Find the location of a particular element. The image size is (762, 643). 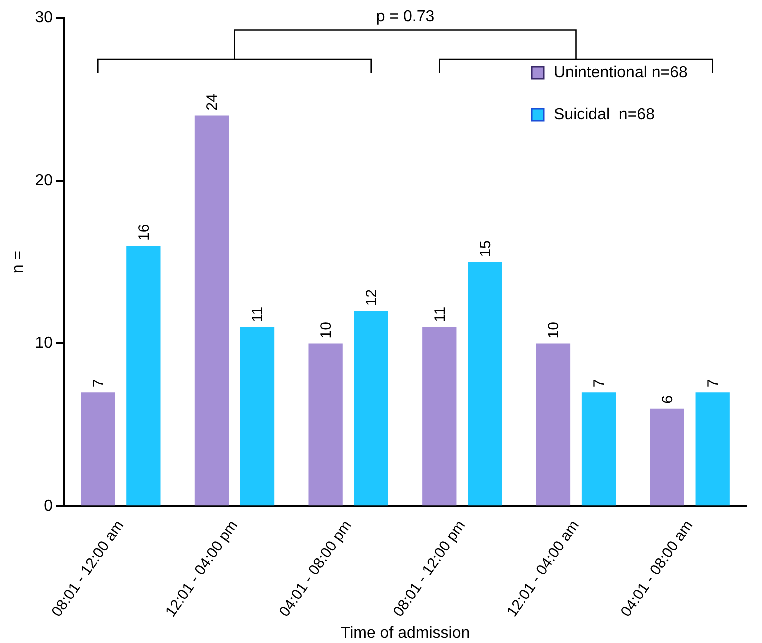

y-tick-label: 30 is located at coordinates (44, 17).